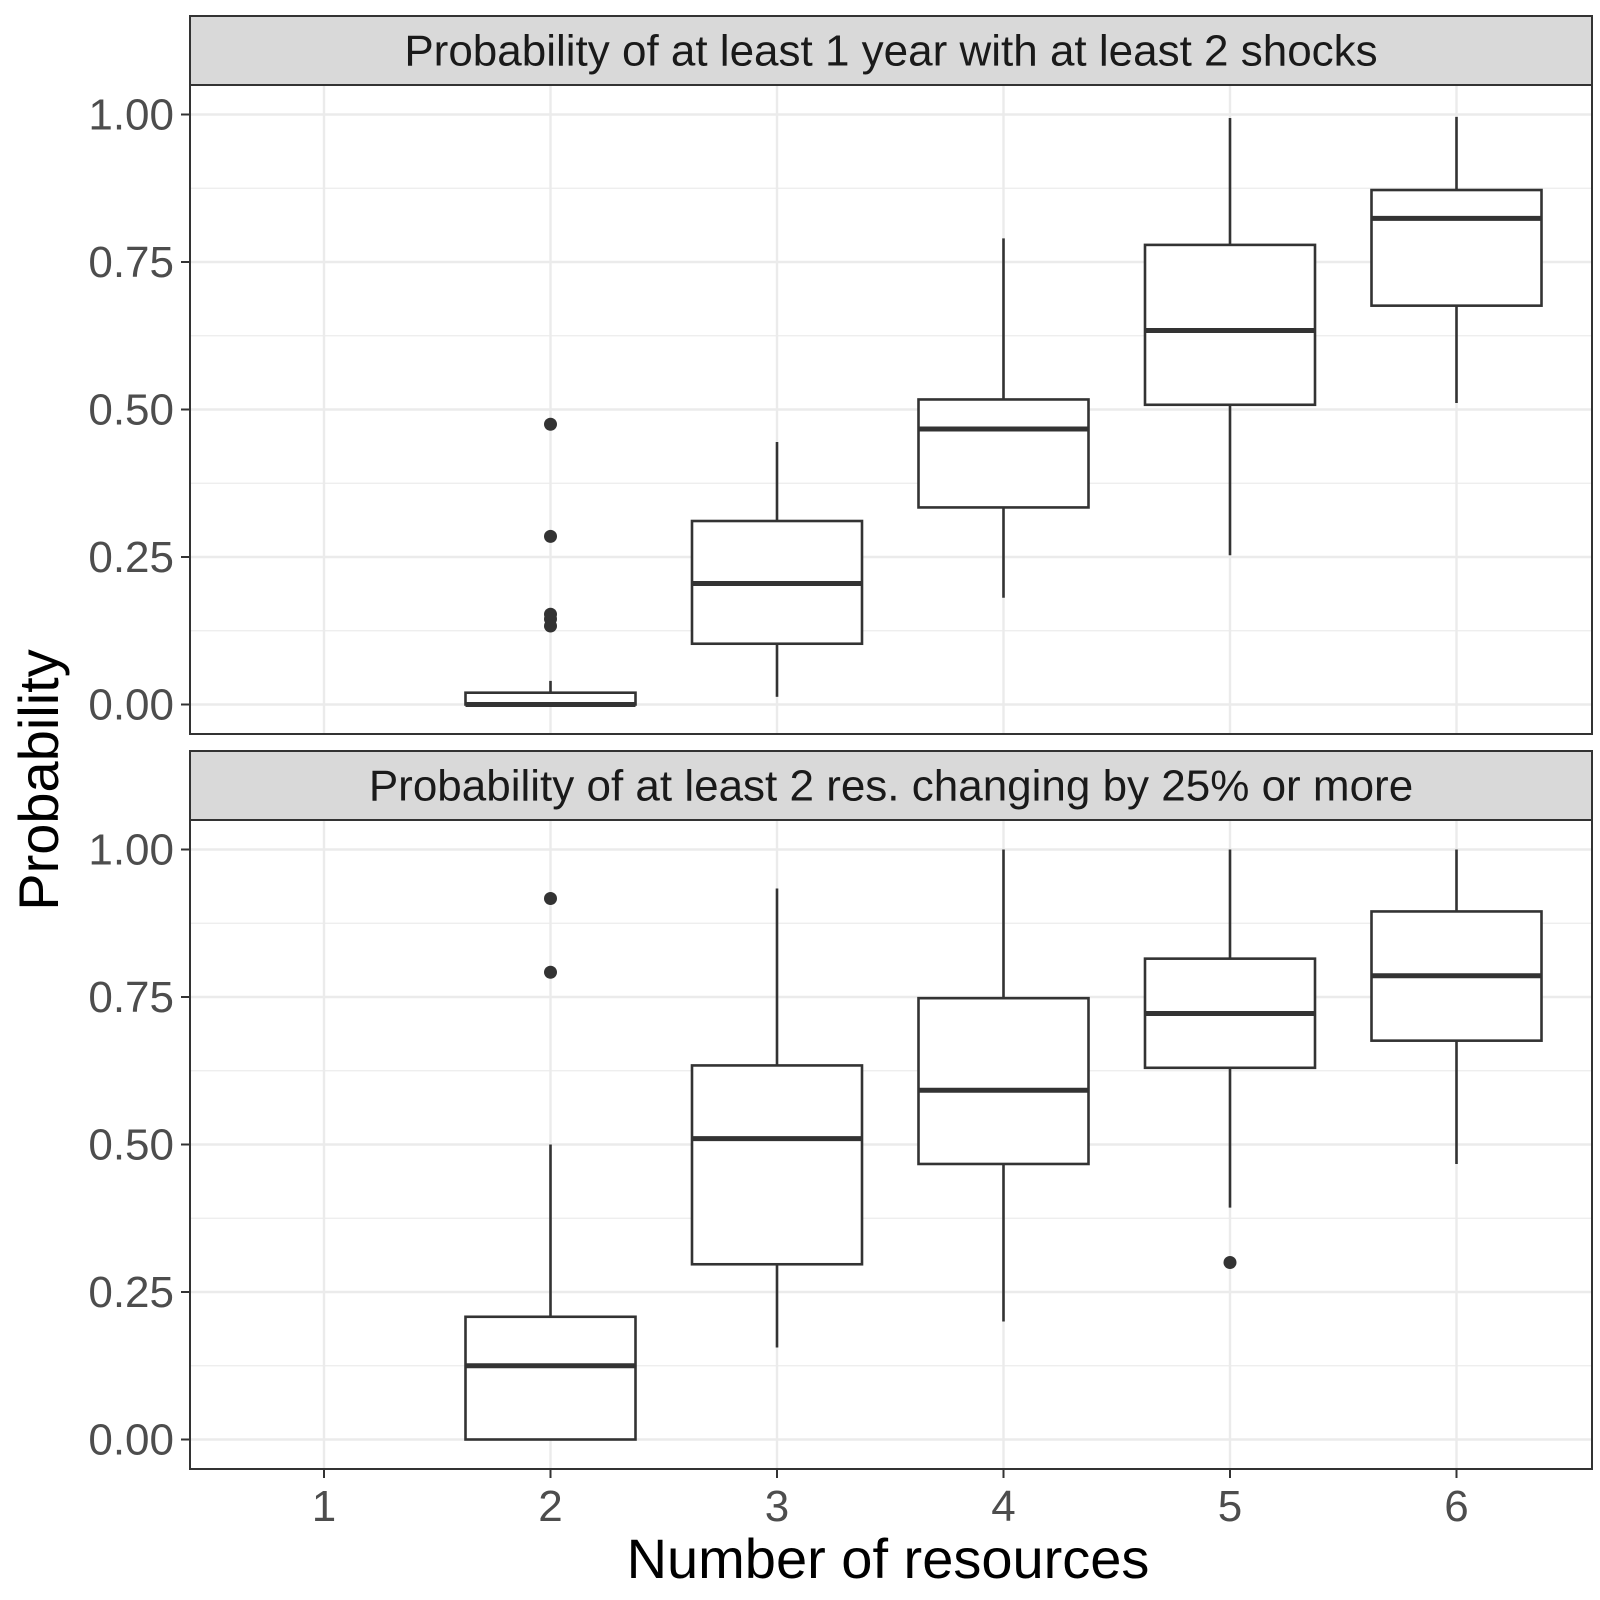  What do you see at coordinates (1230, 1506) in the screenshot?
I see `x-tick-label: 5` at bounding box center [1230, 1506].